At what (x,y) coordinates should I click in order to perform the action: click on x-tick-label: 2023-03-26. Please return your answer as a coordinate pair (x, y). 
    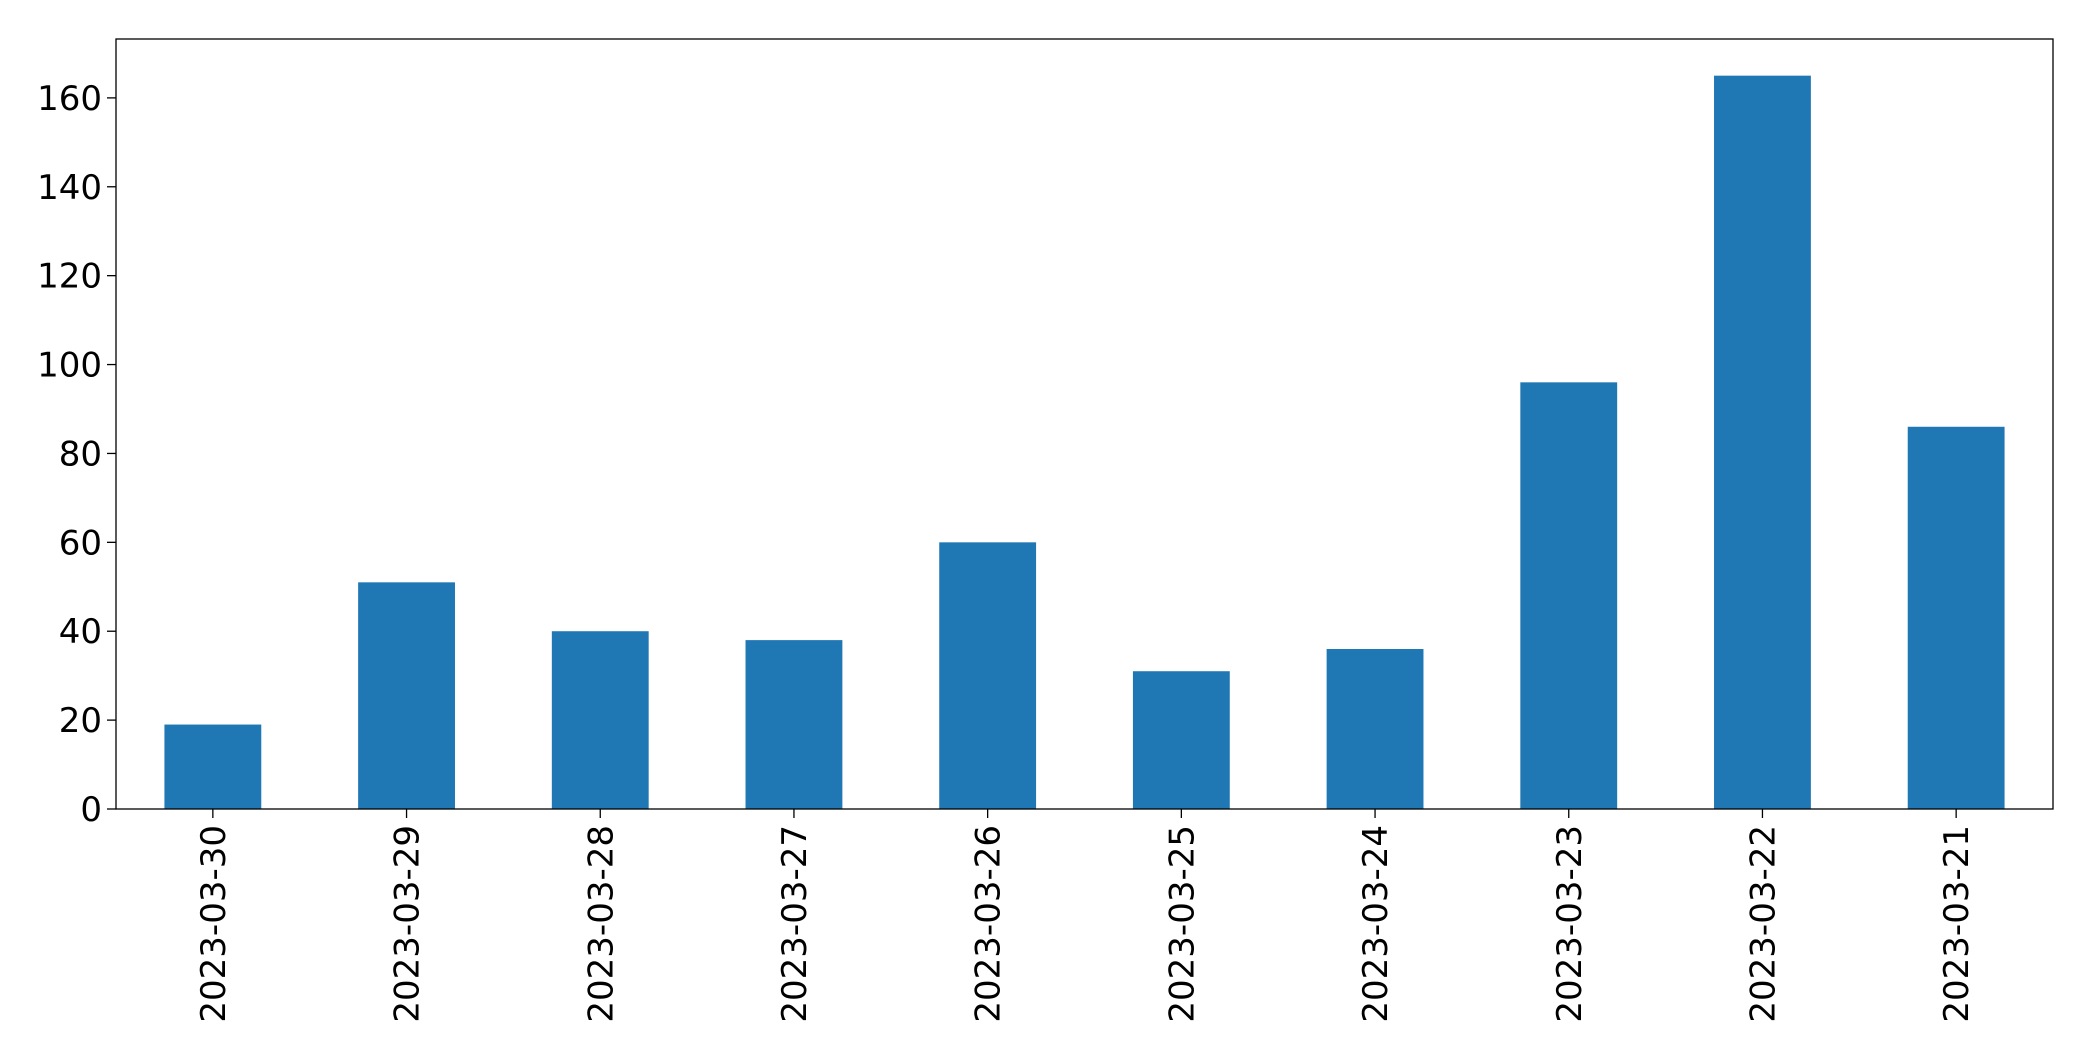
    Looking at the image, I should click on (989, 924).